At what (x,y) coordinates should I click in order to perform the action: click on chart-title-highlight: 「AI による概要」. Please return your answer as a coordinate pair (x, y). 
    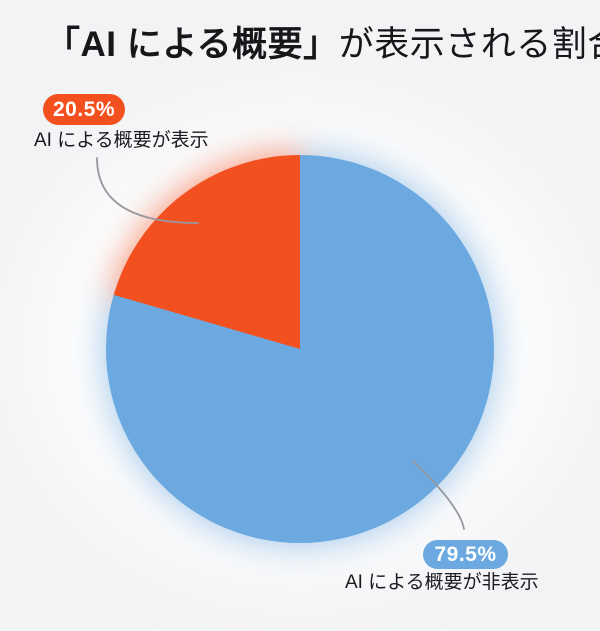
    Looking at the image, I should click on (192, 44).